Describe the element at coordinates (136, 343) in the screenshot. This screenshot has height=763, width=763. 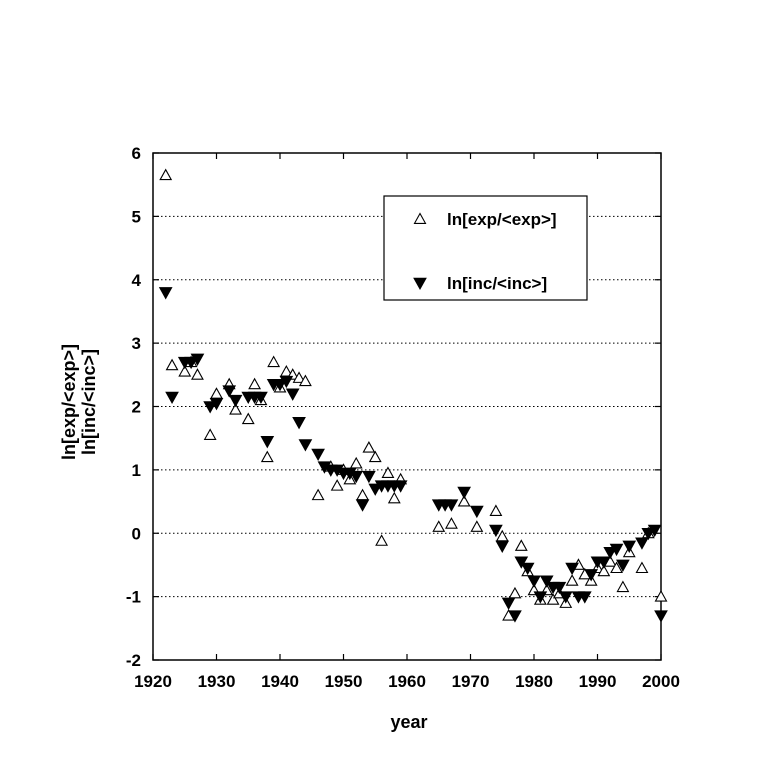
I see `y-tick-label: 3` at that location.